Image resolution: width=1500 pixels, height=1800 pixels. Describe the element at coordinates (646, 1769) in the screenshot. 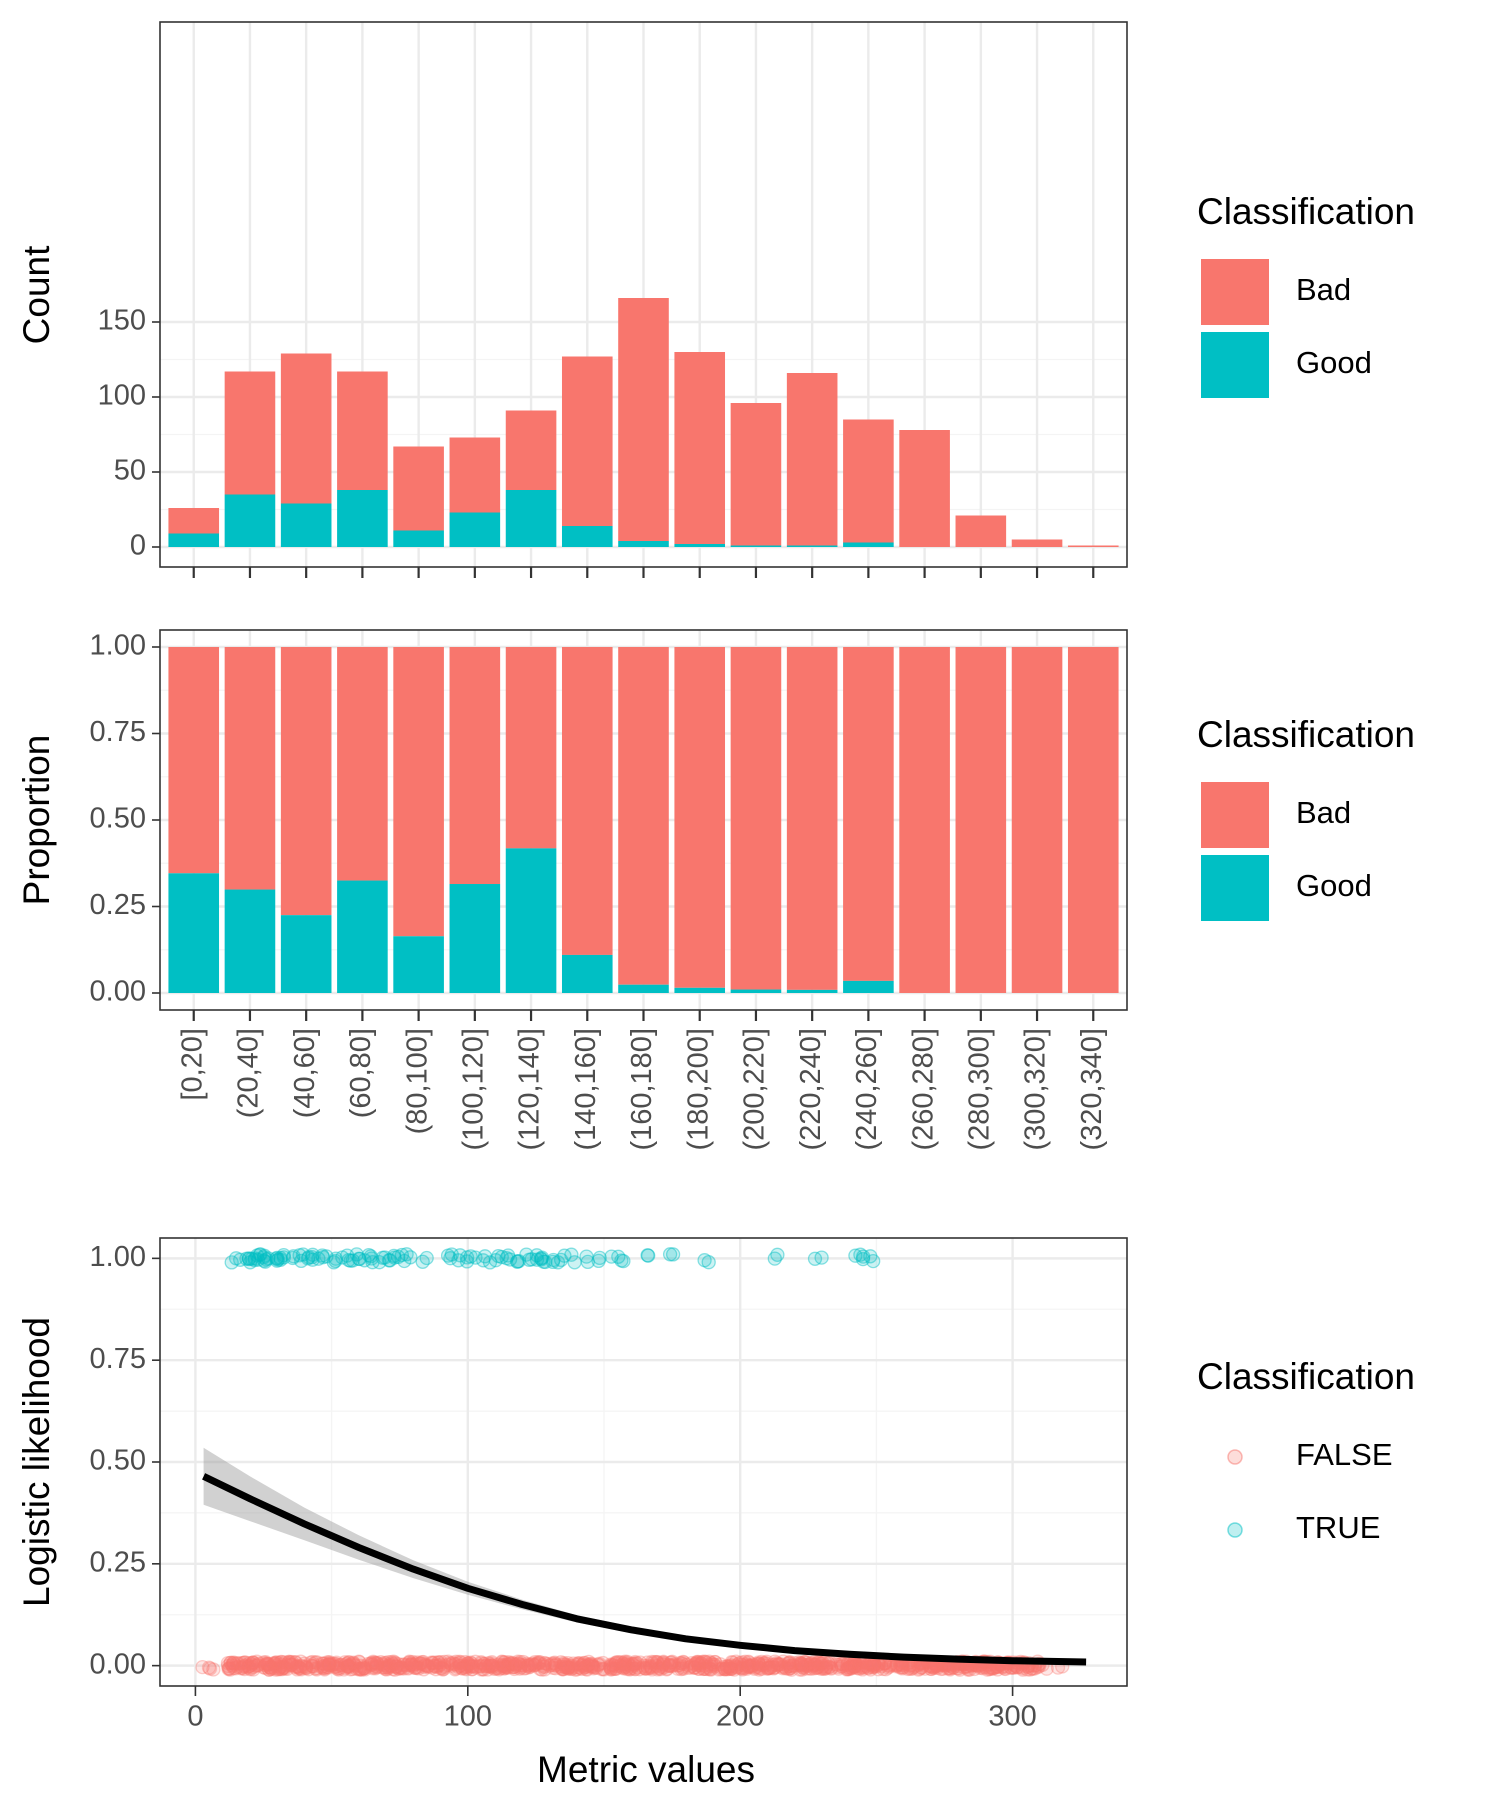

I see `logistic-x-axis-title: Metric values` at that location.